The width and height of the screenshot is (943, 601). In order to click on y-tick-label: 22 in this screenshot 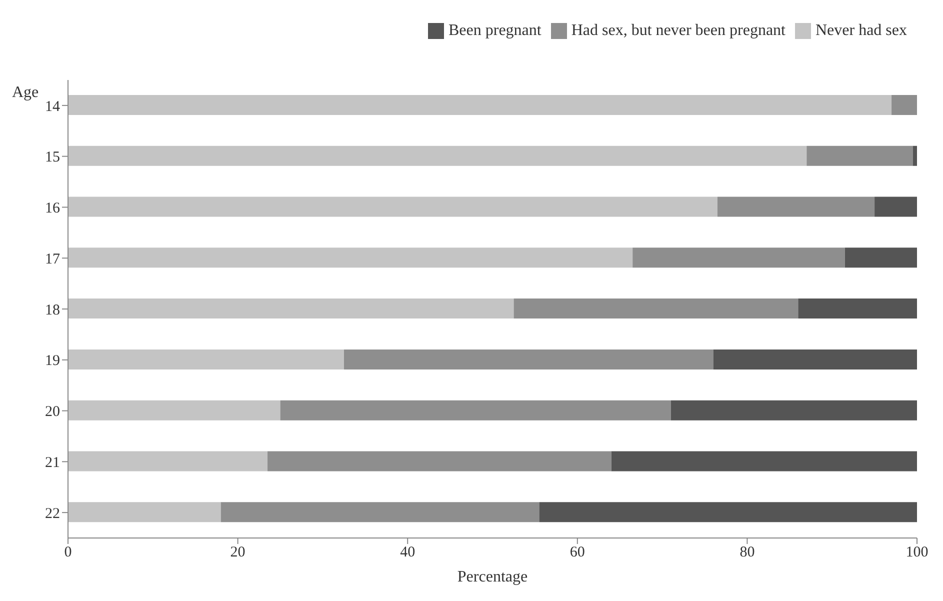, I will do `click(52, 514)`.